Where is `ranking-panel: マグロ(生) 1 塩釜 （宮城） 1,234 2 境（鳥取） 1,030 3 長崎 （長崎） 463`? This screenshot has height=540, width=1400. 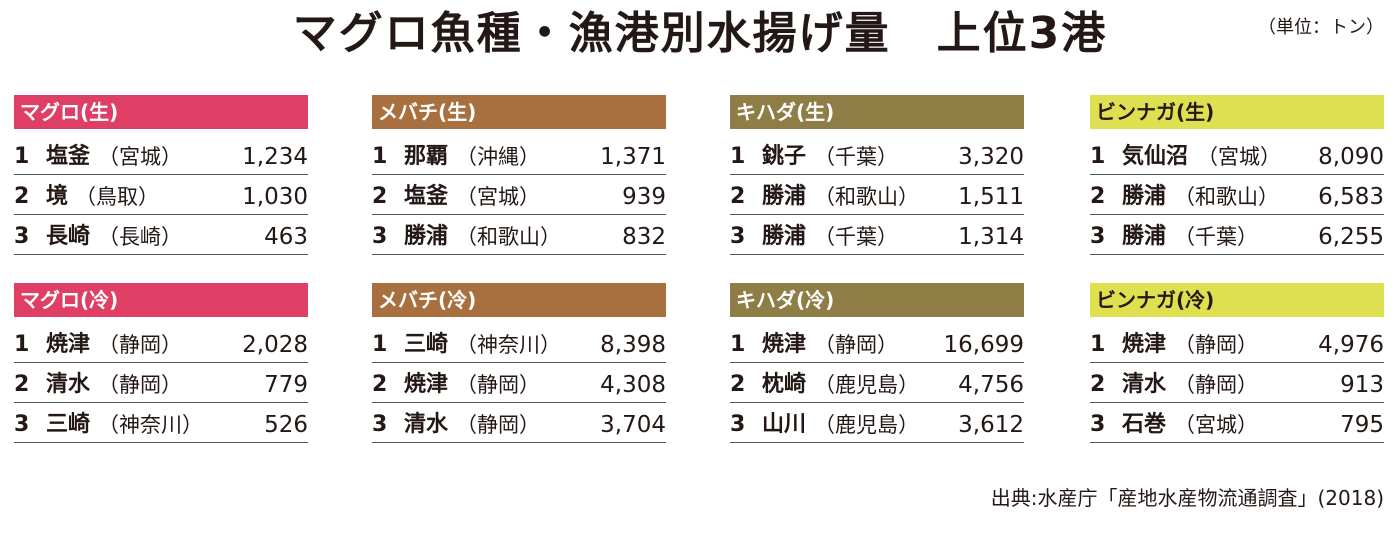 ranking-panel: マグロ(生) 1 塩釜 （宮城） 1,234 2 境（鳥取） 1,030 3 長崎 （長崎） 463 is located at coordinates (161, 175).